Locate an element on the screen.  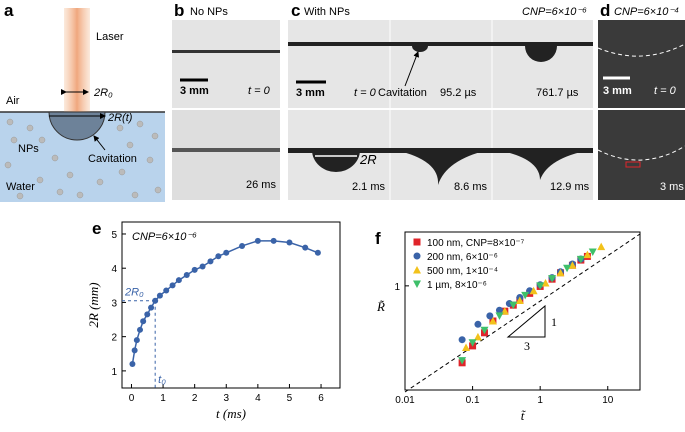
legend-label: 100 nm, CNP=8×10⁻⁷ is located at coordinates (476, 243).